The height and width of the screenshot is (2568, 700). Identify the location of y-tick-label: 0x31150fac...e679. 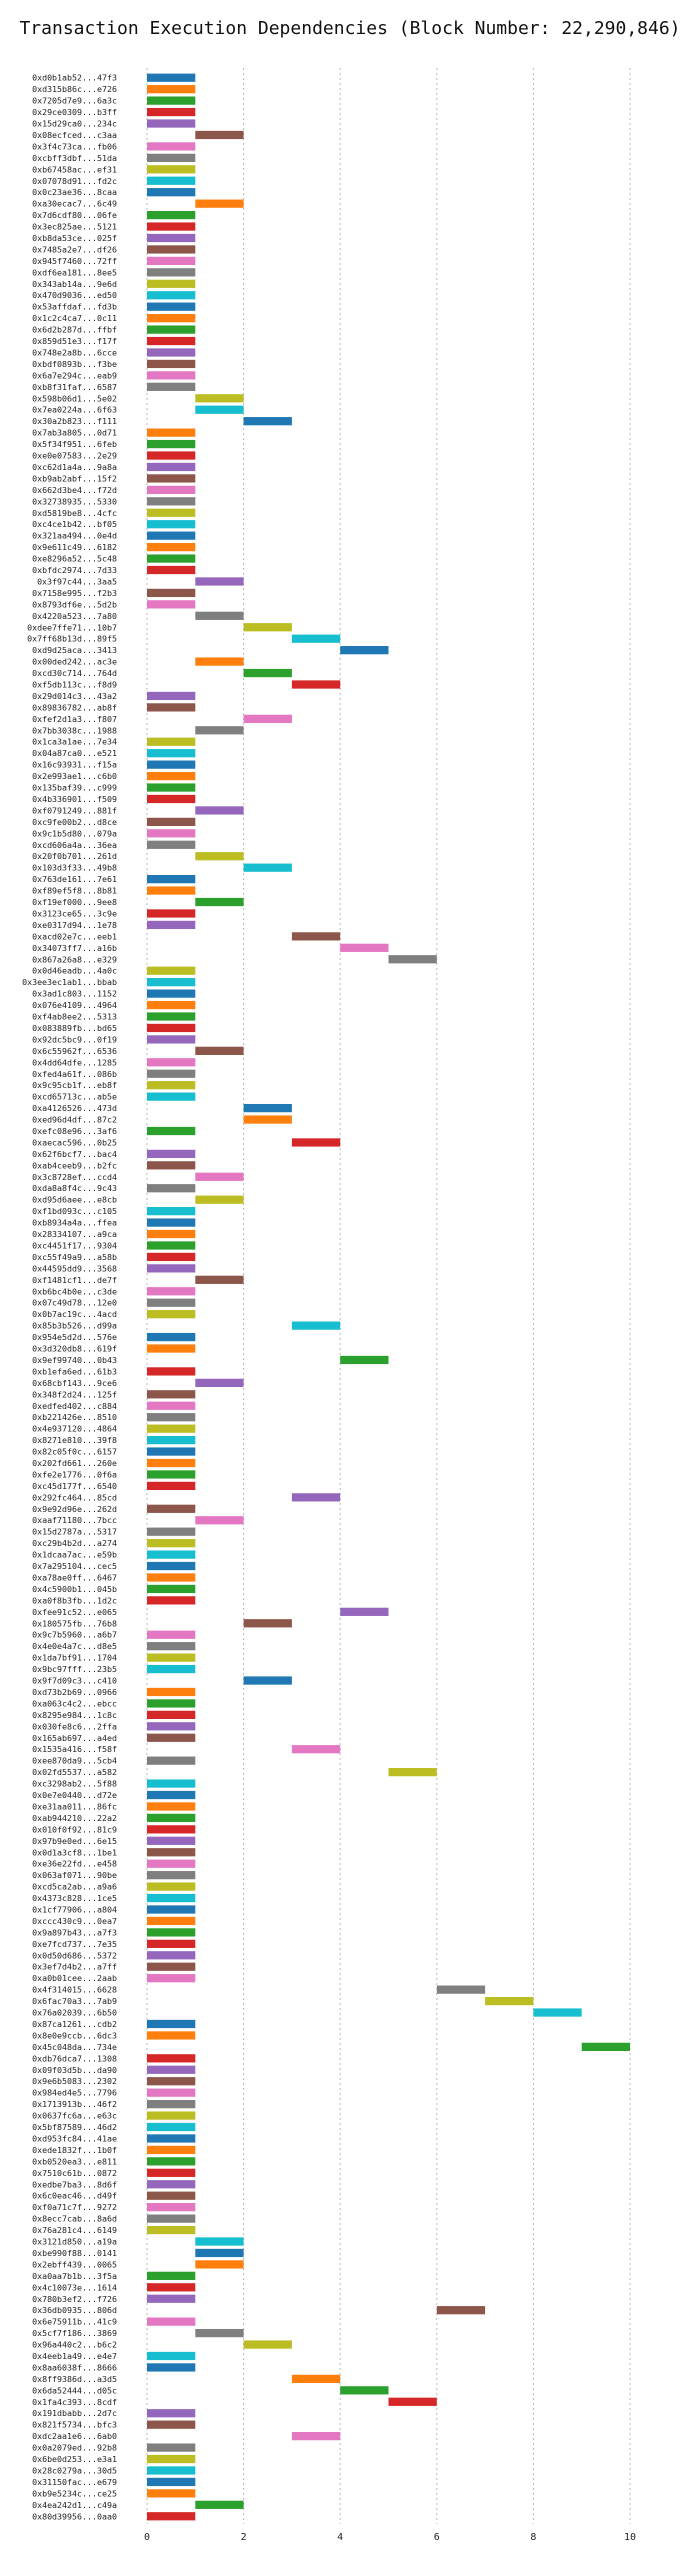
(74, 2482).